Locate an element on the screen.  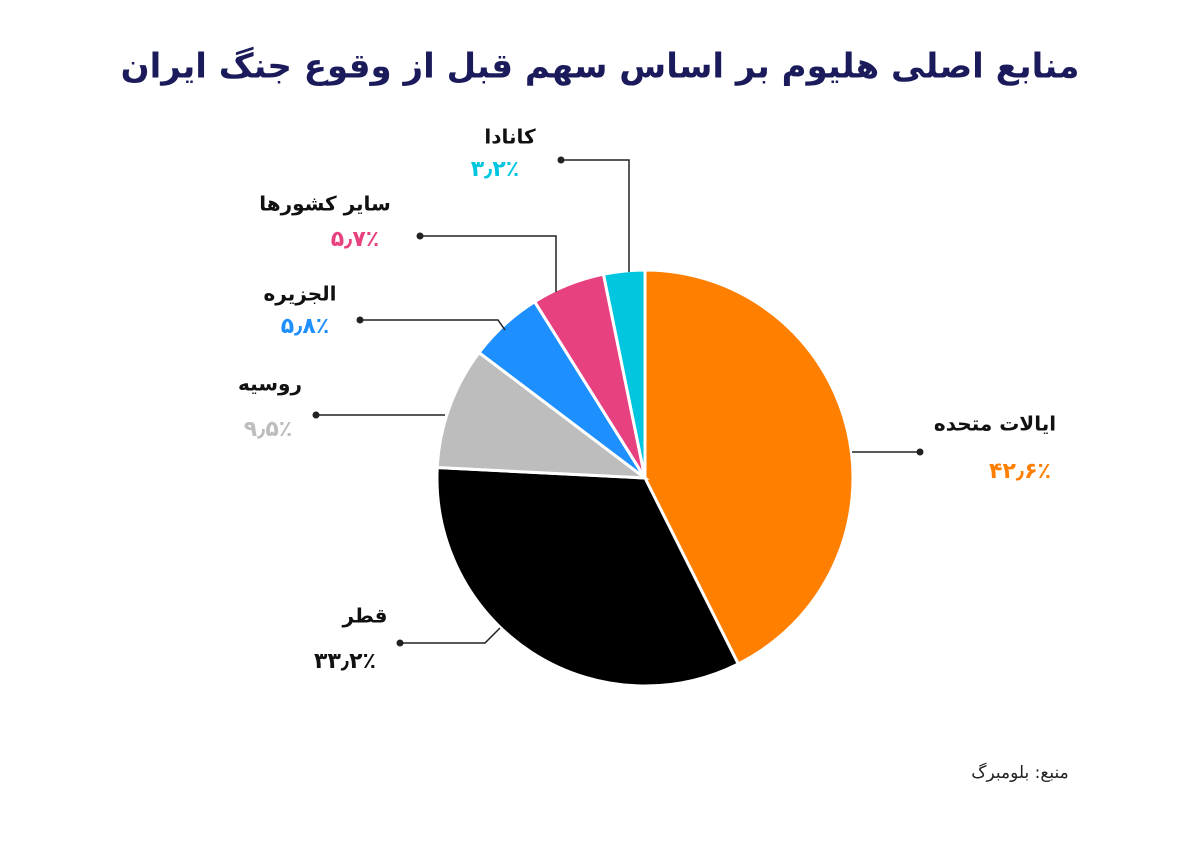
slice-label: قطر is located at coordinates (364, 616).